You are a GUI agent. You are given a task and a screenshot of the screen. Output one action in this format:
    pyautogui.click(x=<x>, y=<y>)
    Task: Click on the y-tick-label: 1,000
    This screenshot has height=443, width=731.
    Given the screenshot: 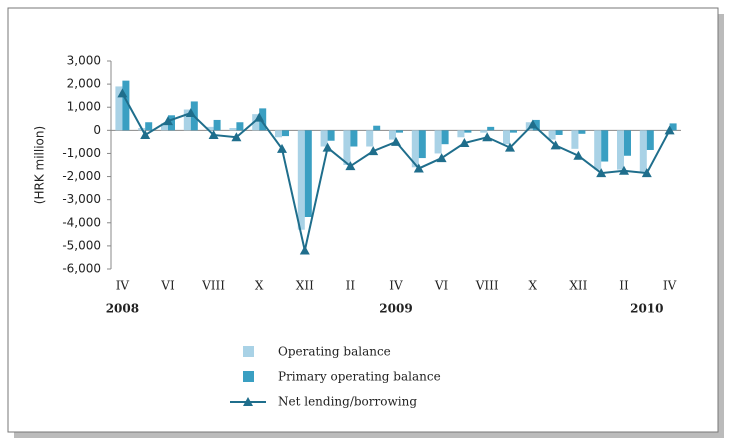 What is the action you would take?
    pyautogui.click(x=84, y=107)
    